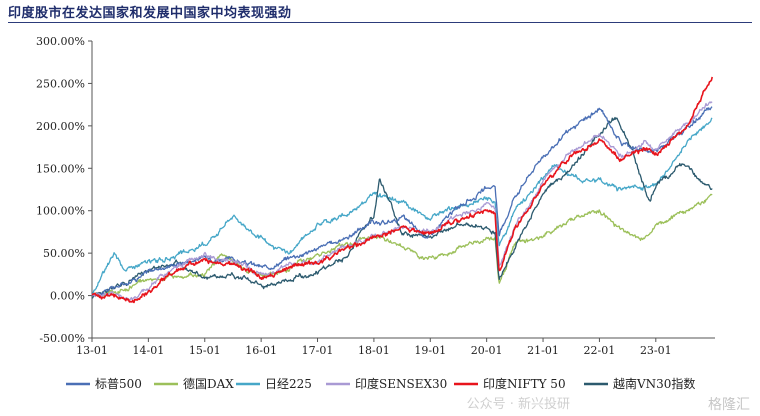 The height and width of the screenshot is (416, 760). What do you see at coordinates (729, 405) in the screenshot?
I see `watermark-right: 格隆汇` at bounding box center [729, 405].